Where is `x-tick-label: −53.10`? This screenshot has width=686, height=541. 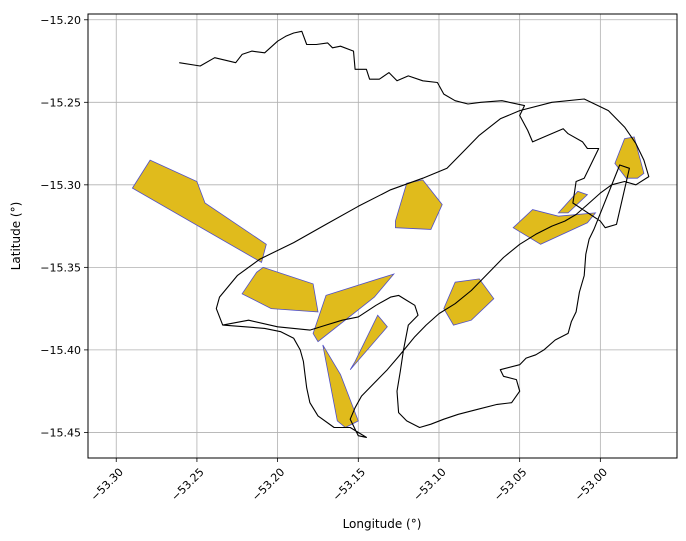 x-tick-label: −53.10 is located at coordinates (430, 485).